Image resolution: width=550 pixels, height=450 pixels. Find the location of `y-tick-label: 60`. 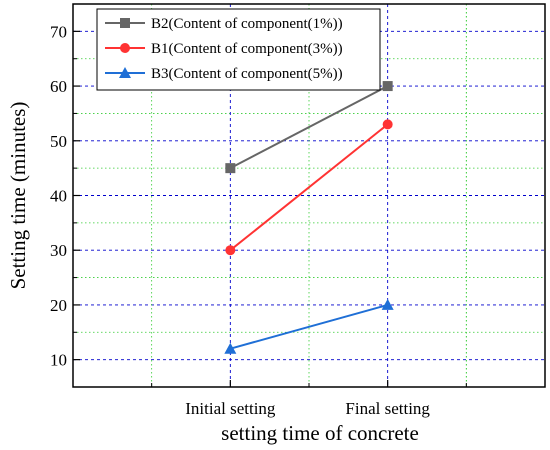

y-tick-label: 60 is located at coordinates (58, 86).